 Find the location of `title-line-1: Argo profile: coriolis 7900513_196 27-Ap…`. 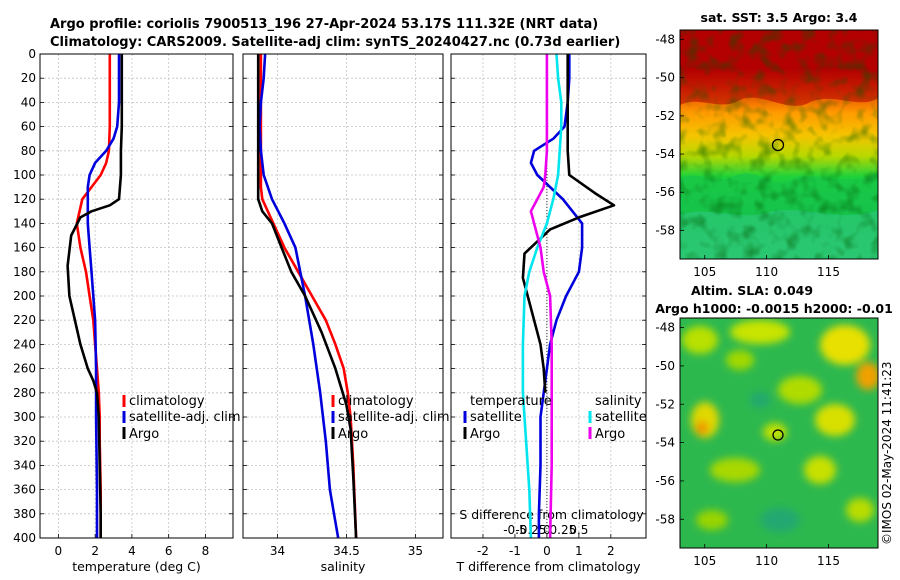

title-line-1: Argo profile: coriolis 7900513_196 27-Ap… is located at coordinates (324, 24).